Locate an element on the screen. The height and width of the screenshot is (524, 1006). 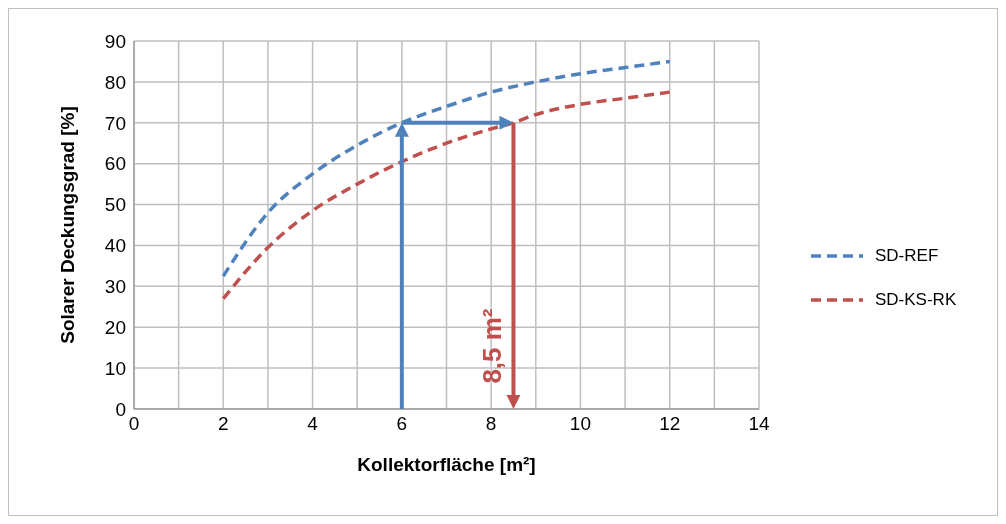
x-tick-label: 2 is located at coordinates (223, 424).